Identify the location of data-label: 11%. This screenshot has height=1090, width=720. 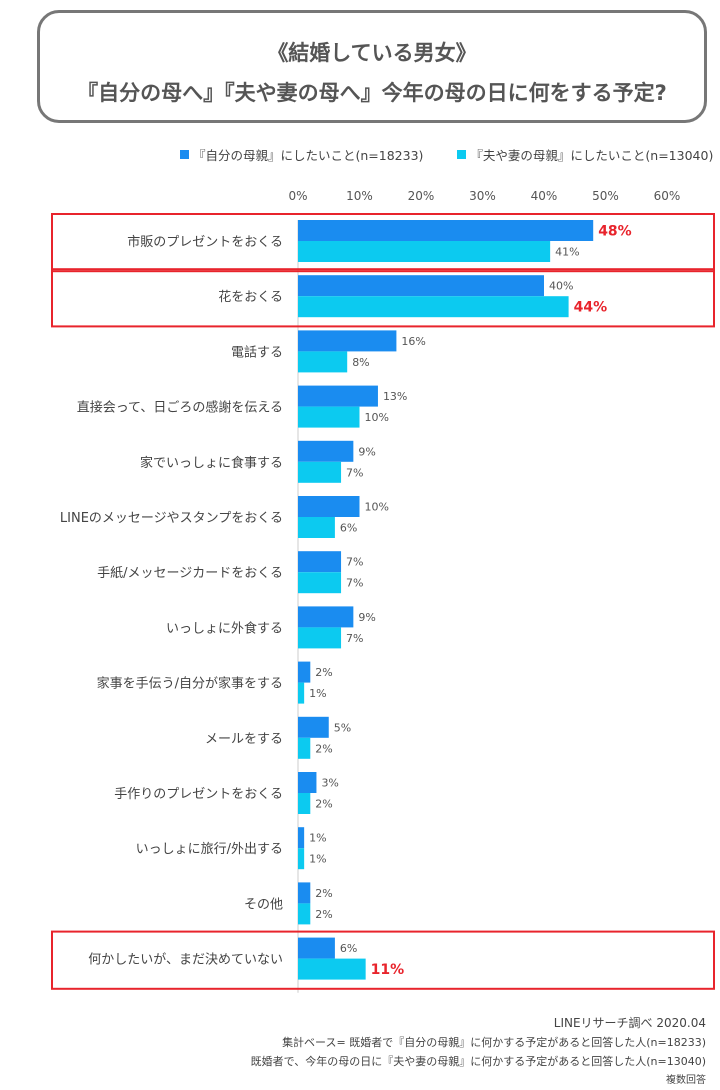
(388, 970).